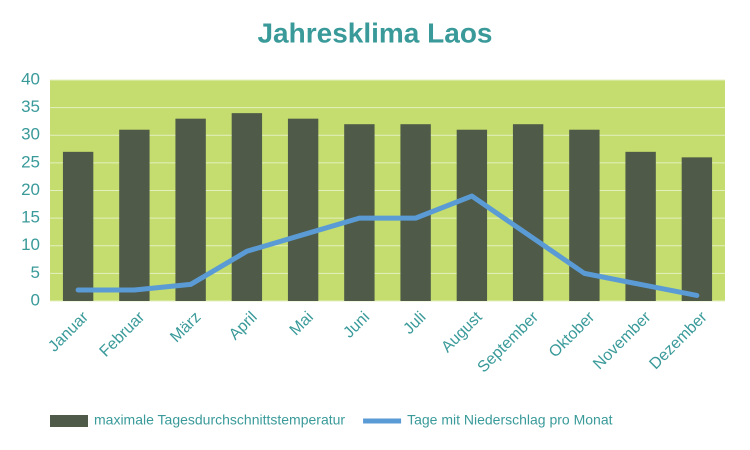  Describe the element at coordinates (622, 340) in the screenshot. I see `x-tick-label: November` at that location.